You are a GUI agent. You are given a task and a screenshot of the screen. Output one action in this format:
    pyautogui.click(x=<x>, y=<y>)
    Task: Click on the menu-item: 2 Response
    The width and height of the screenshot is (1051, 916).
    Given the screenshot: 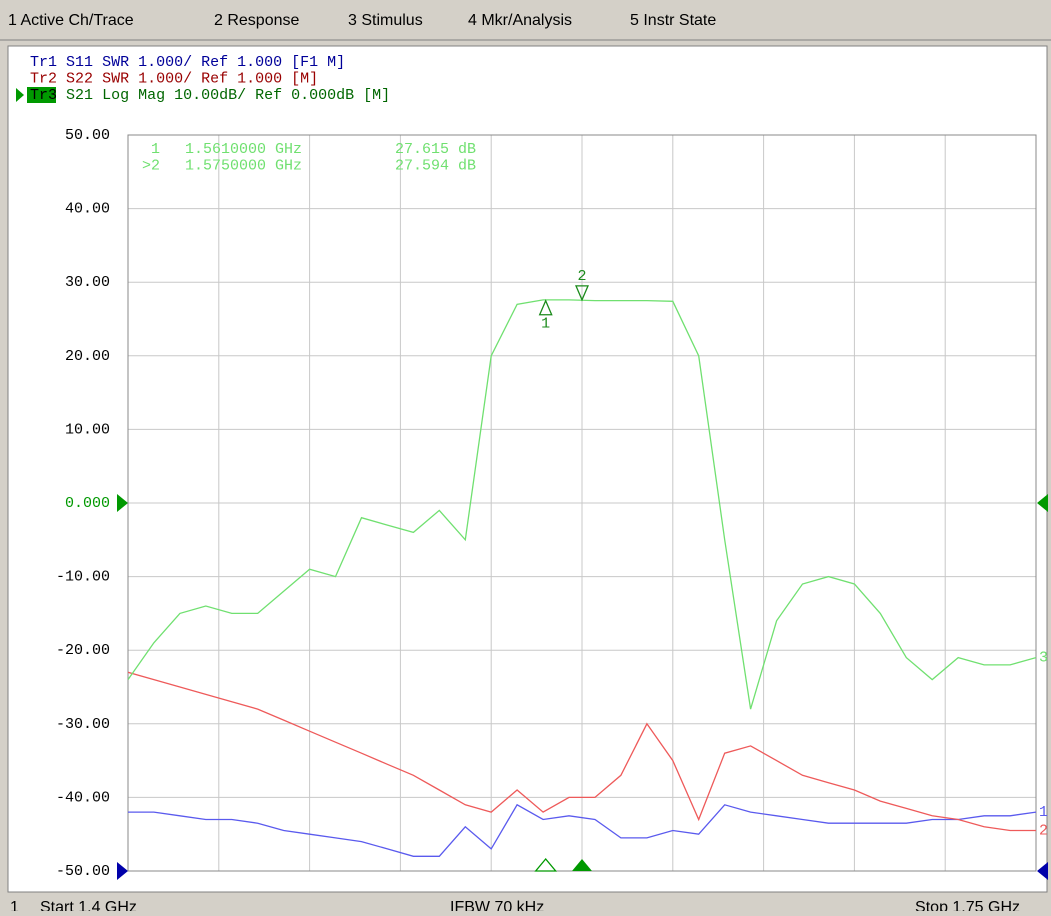 What is the action you would take?
    pyautogui.click(x=256, y=20)
    